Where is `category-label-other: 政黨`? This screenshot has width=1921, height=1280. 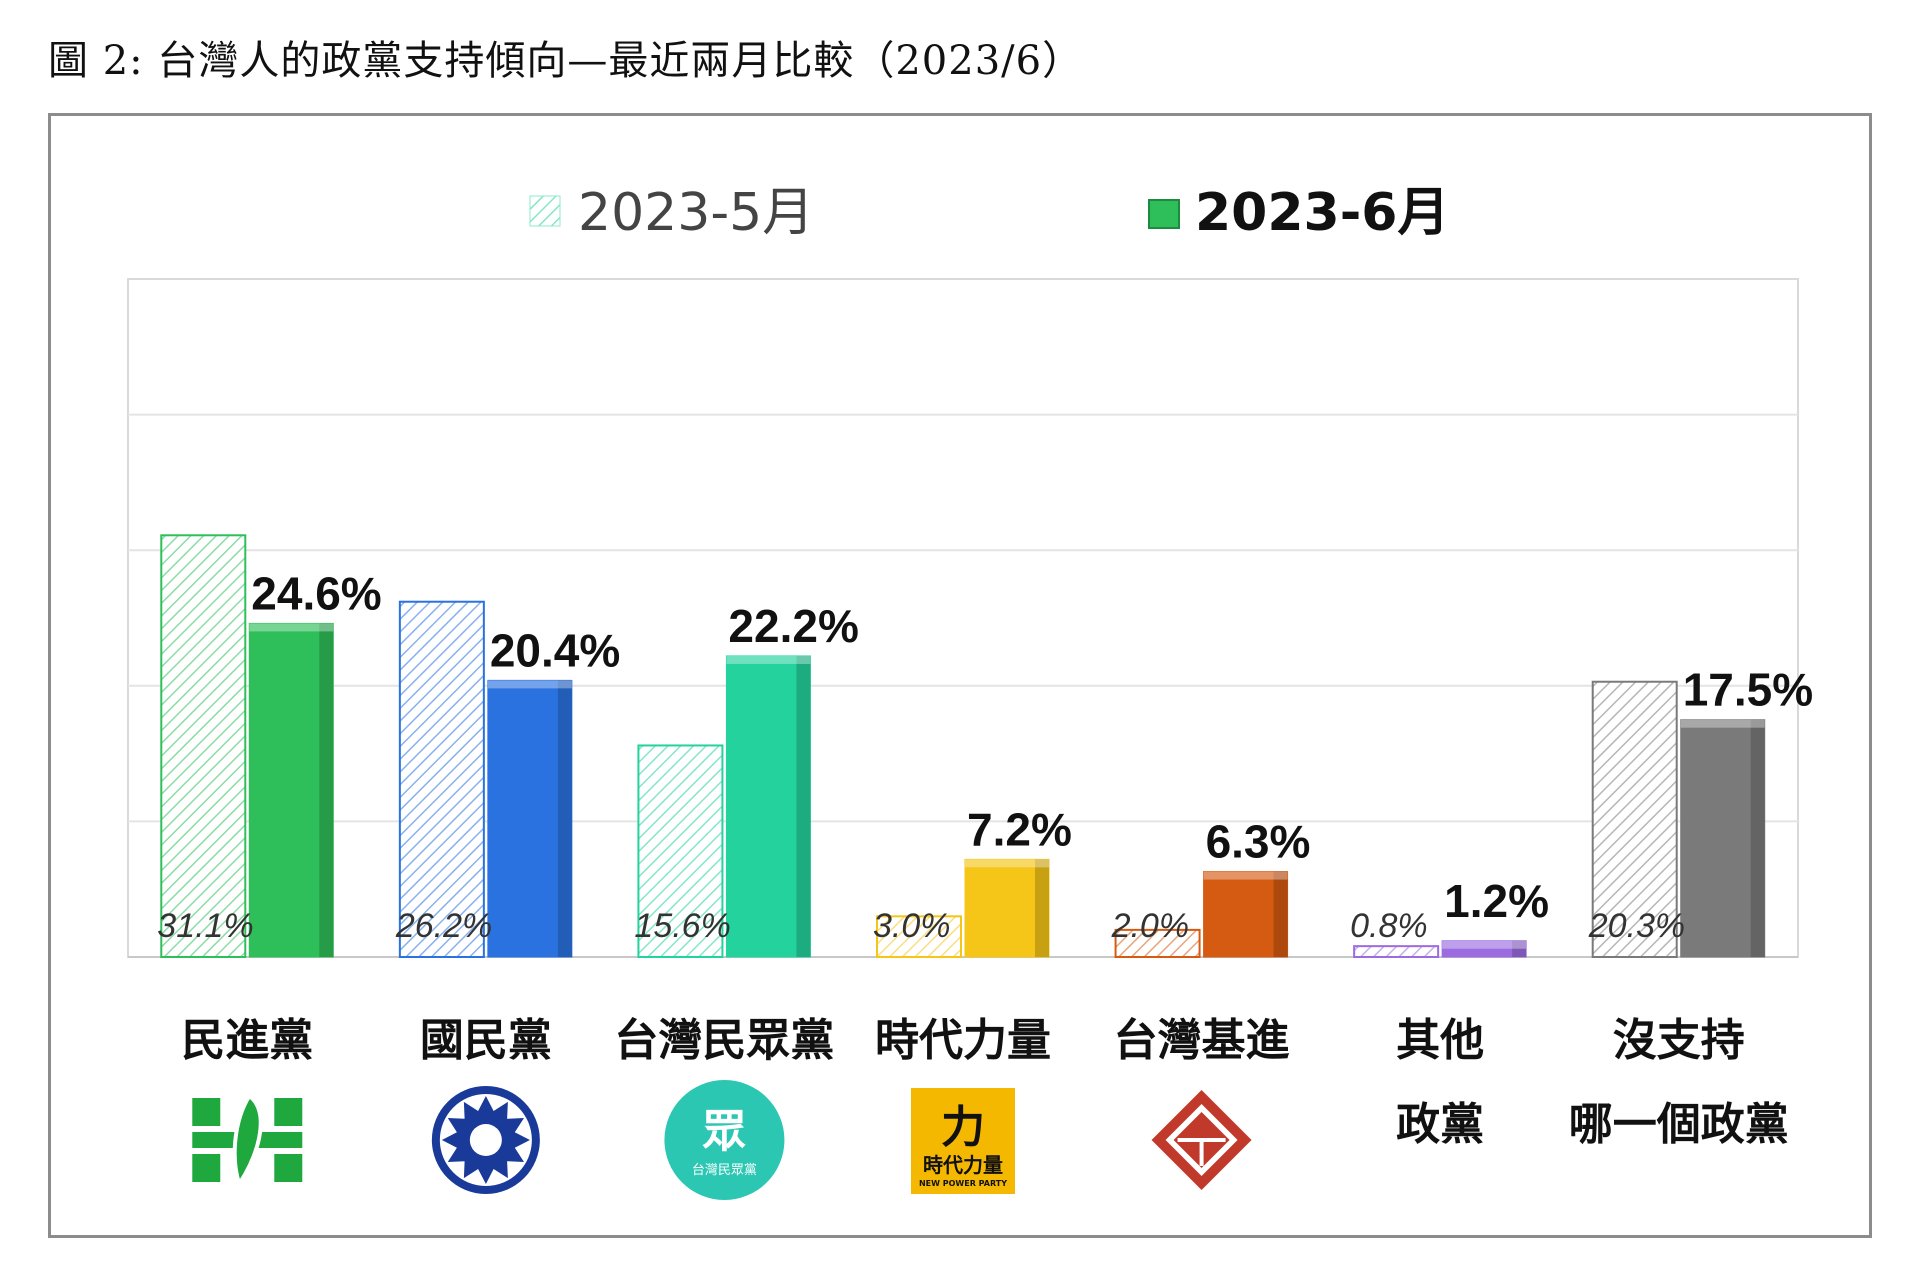 category-label-other: 政黨 is located at coordinates (1440, 1124).